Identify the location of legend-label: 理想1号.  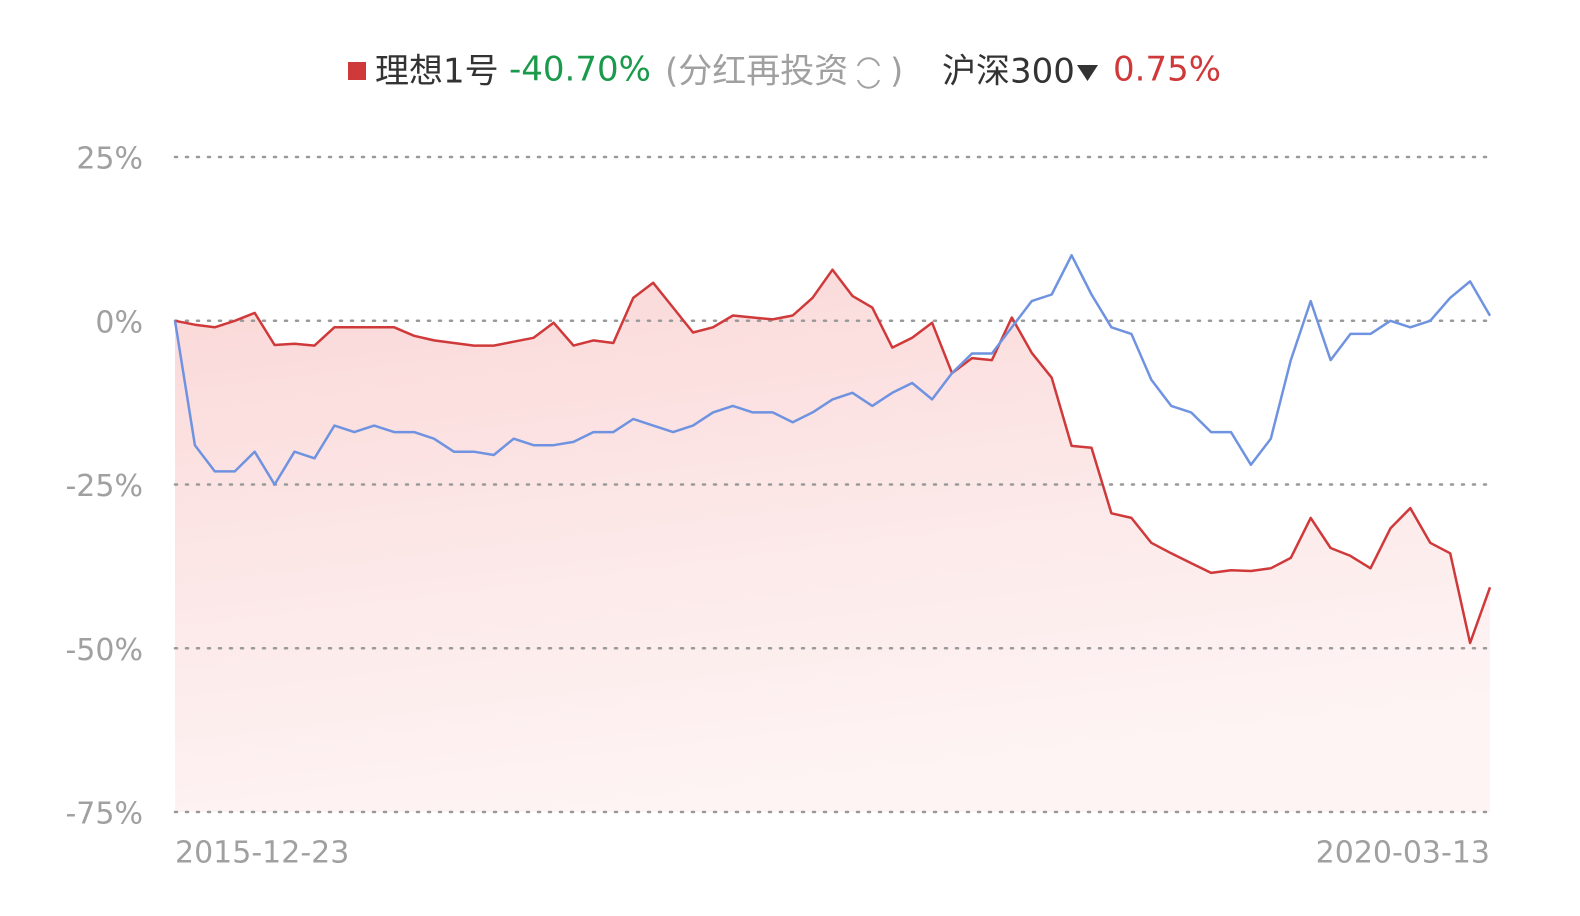
(437, 72).